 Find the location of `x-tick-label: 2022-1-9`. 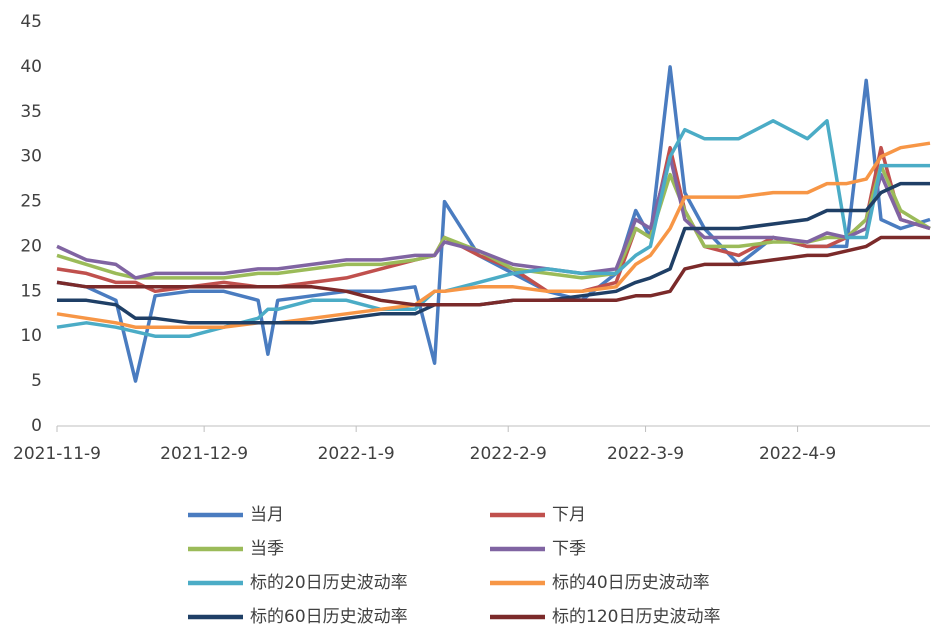

x-tick-label: 2022-1-9 is located at coordinates (356, 454).